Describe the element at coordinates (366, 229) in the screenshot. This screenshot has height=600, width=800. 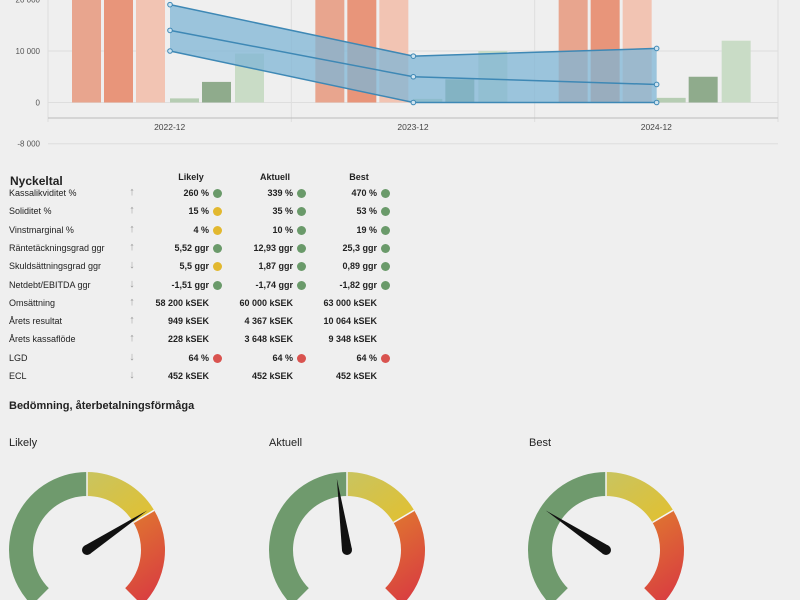
I see `kpi-value: 19 %` at that location.